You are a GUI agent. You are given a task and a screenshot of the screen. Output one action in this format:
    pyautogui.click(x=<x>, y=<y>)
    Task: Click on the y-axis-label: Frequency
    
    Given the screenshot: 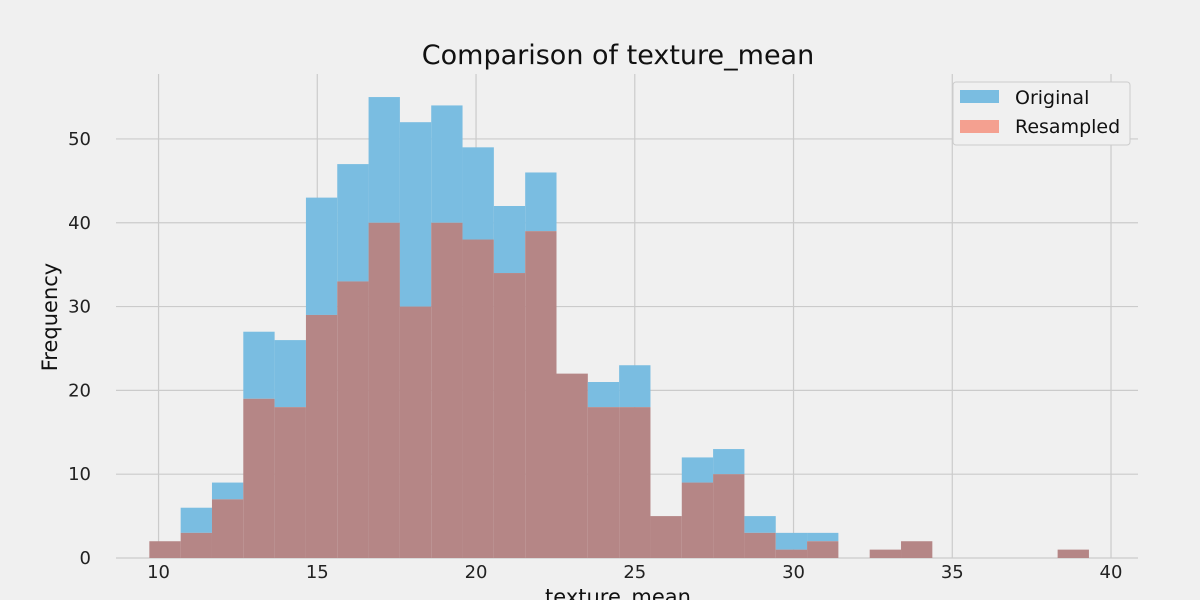 What is the action you would take?
    pyautogui.click(x=50, y=317)
    